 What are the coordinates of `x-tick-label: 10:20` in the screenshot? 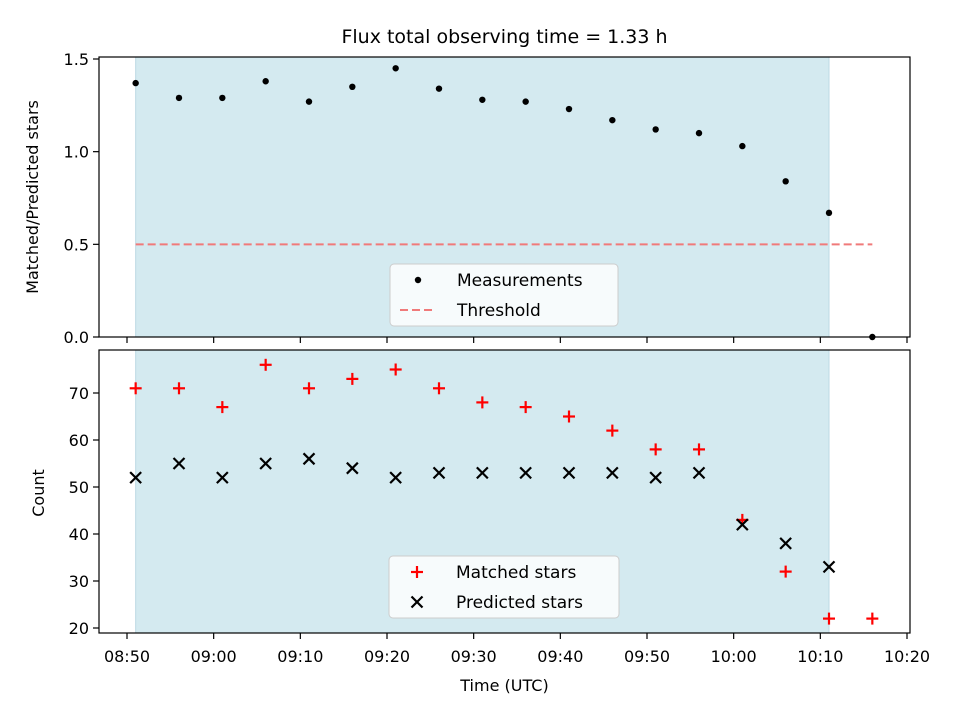 It's located at (907, 656).